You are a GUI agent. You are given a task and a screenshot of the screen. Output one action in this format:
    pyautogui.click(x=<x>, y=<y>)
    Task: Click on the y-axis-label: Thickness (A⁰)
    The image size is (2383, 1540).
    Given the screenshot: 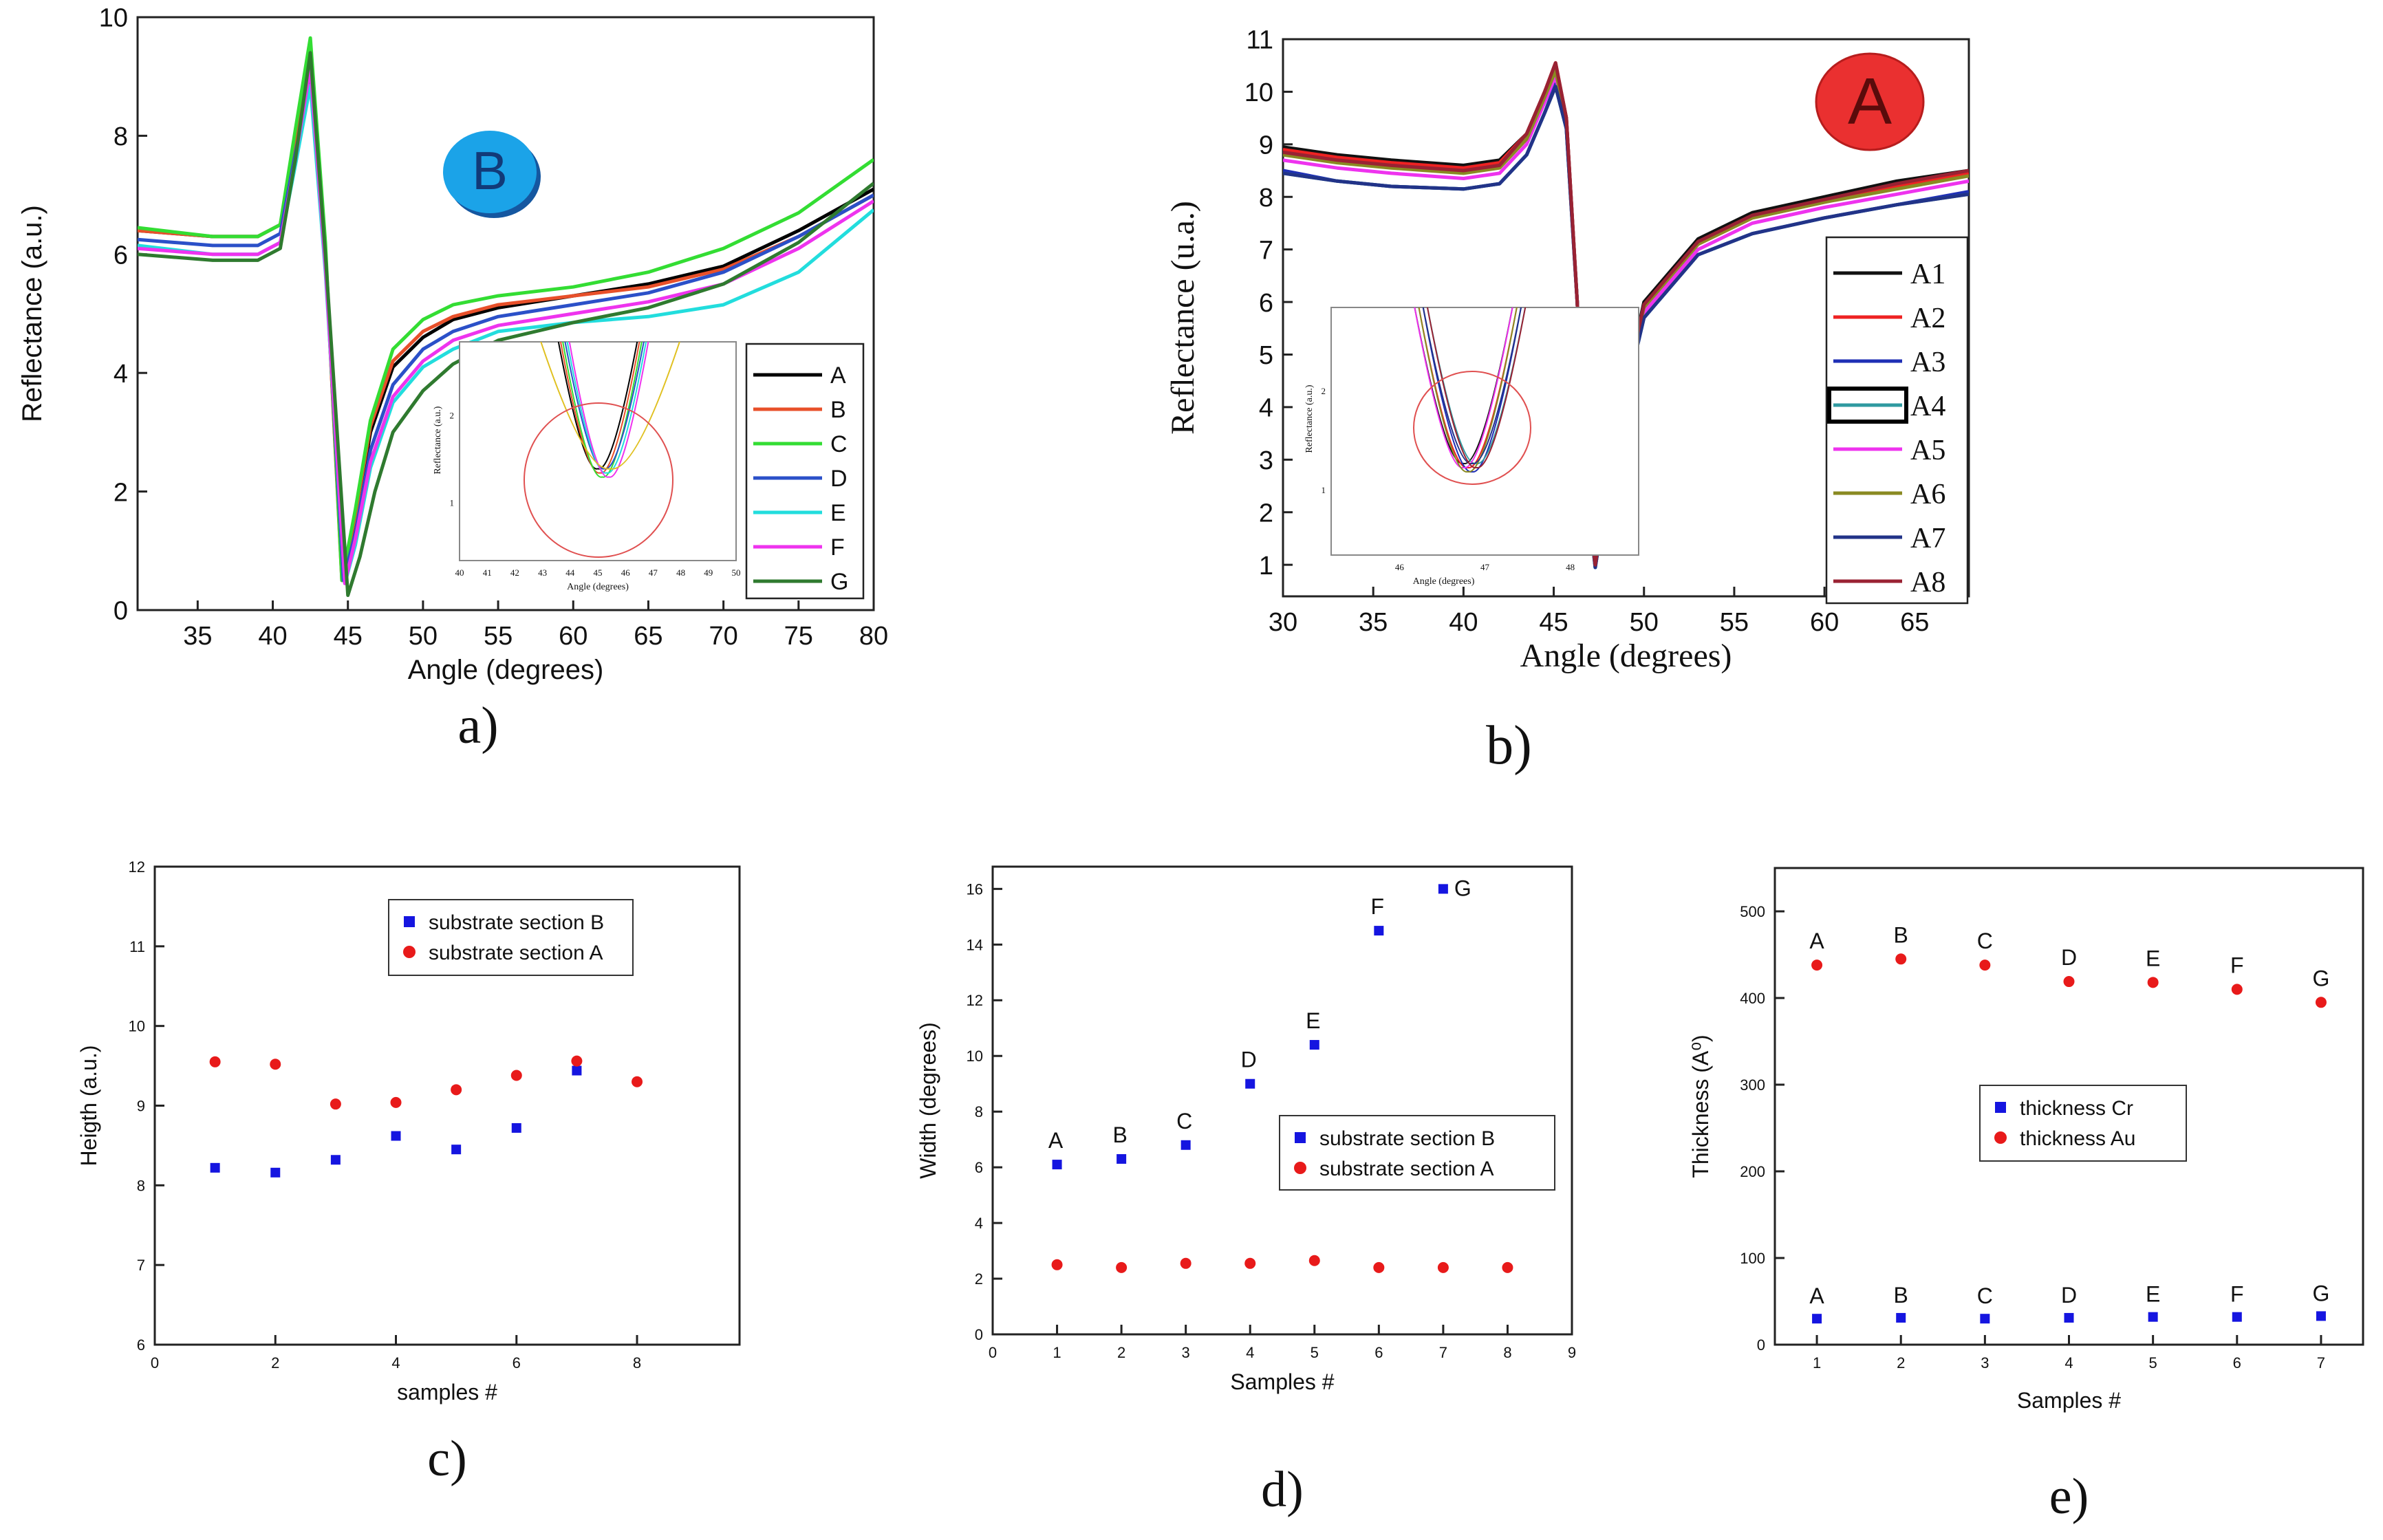 What is the action you would take?
    pyautogui.click(x=1700, y=1106)
    